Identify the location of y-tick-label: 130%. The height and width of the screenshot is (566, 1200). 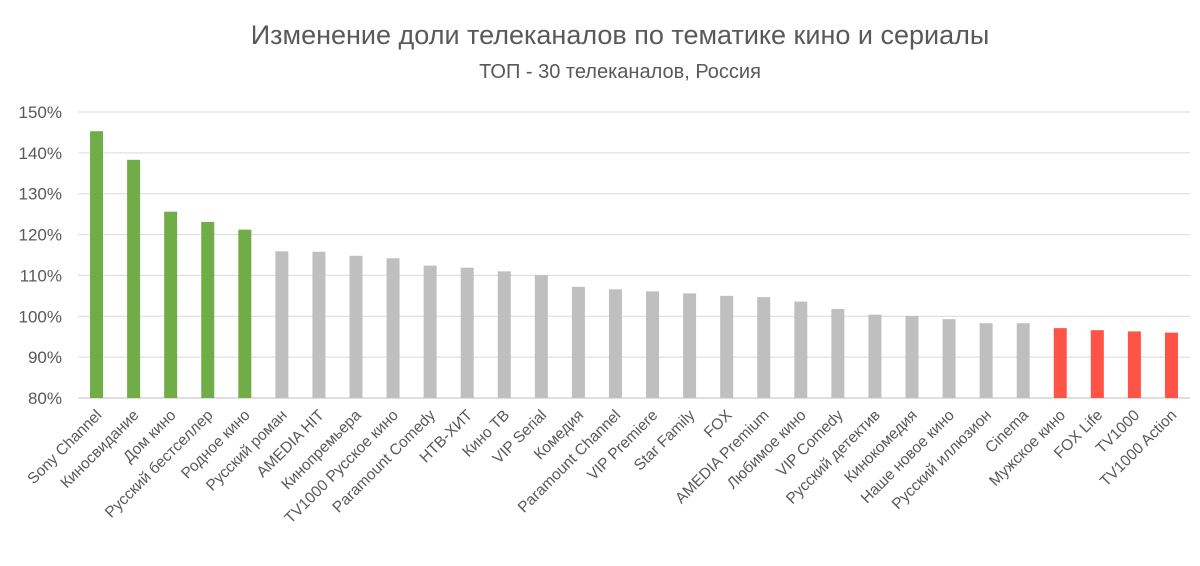
(40, 194).